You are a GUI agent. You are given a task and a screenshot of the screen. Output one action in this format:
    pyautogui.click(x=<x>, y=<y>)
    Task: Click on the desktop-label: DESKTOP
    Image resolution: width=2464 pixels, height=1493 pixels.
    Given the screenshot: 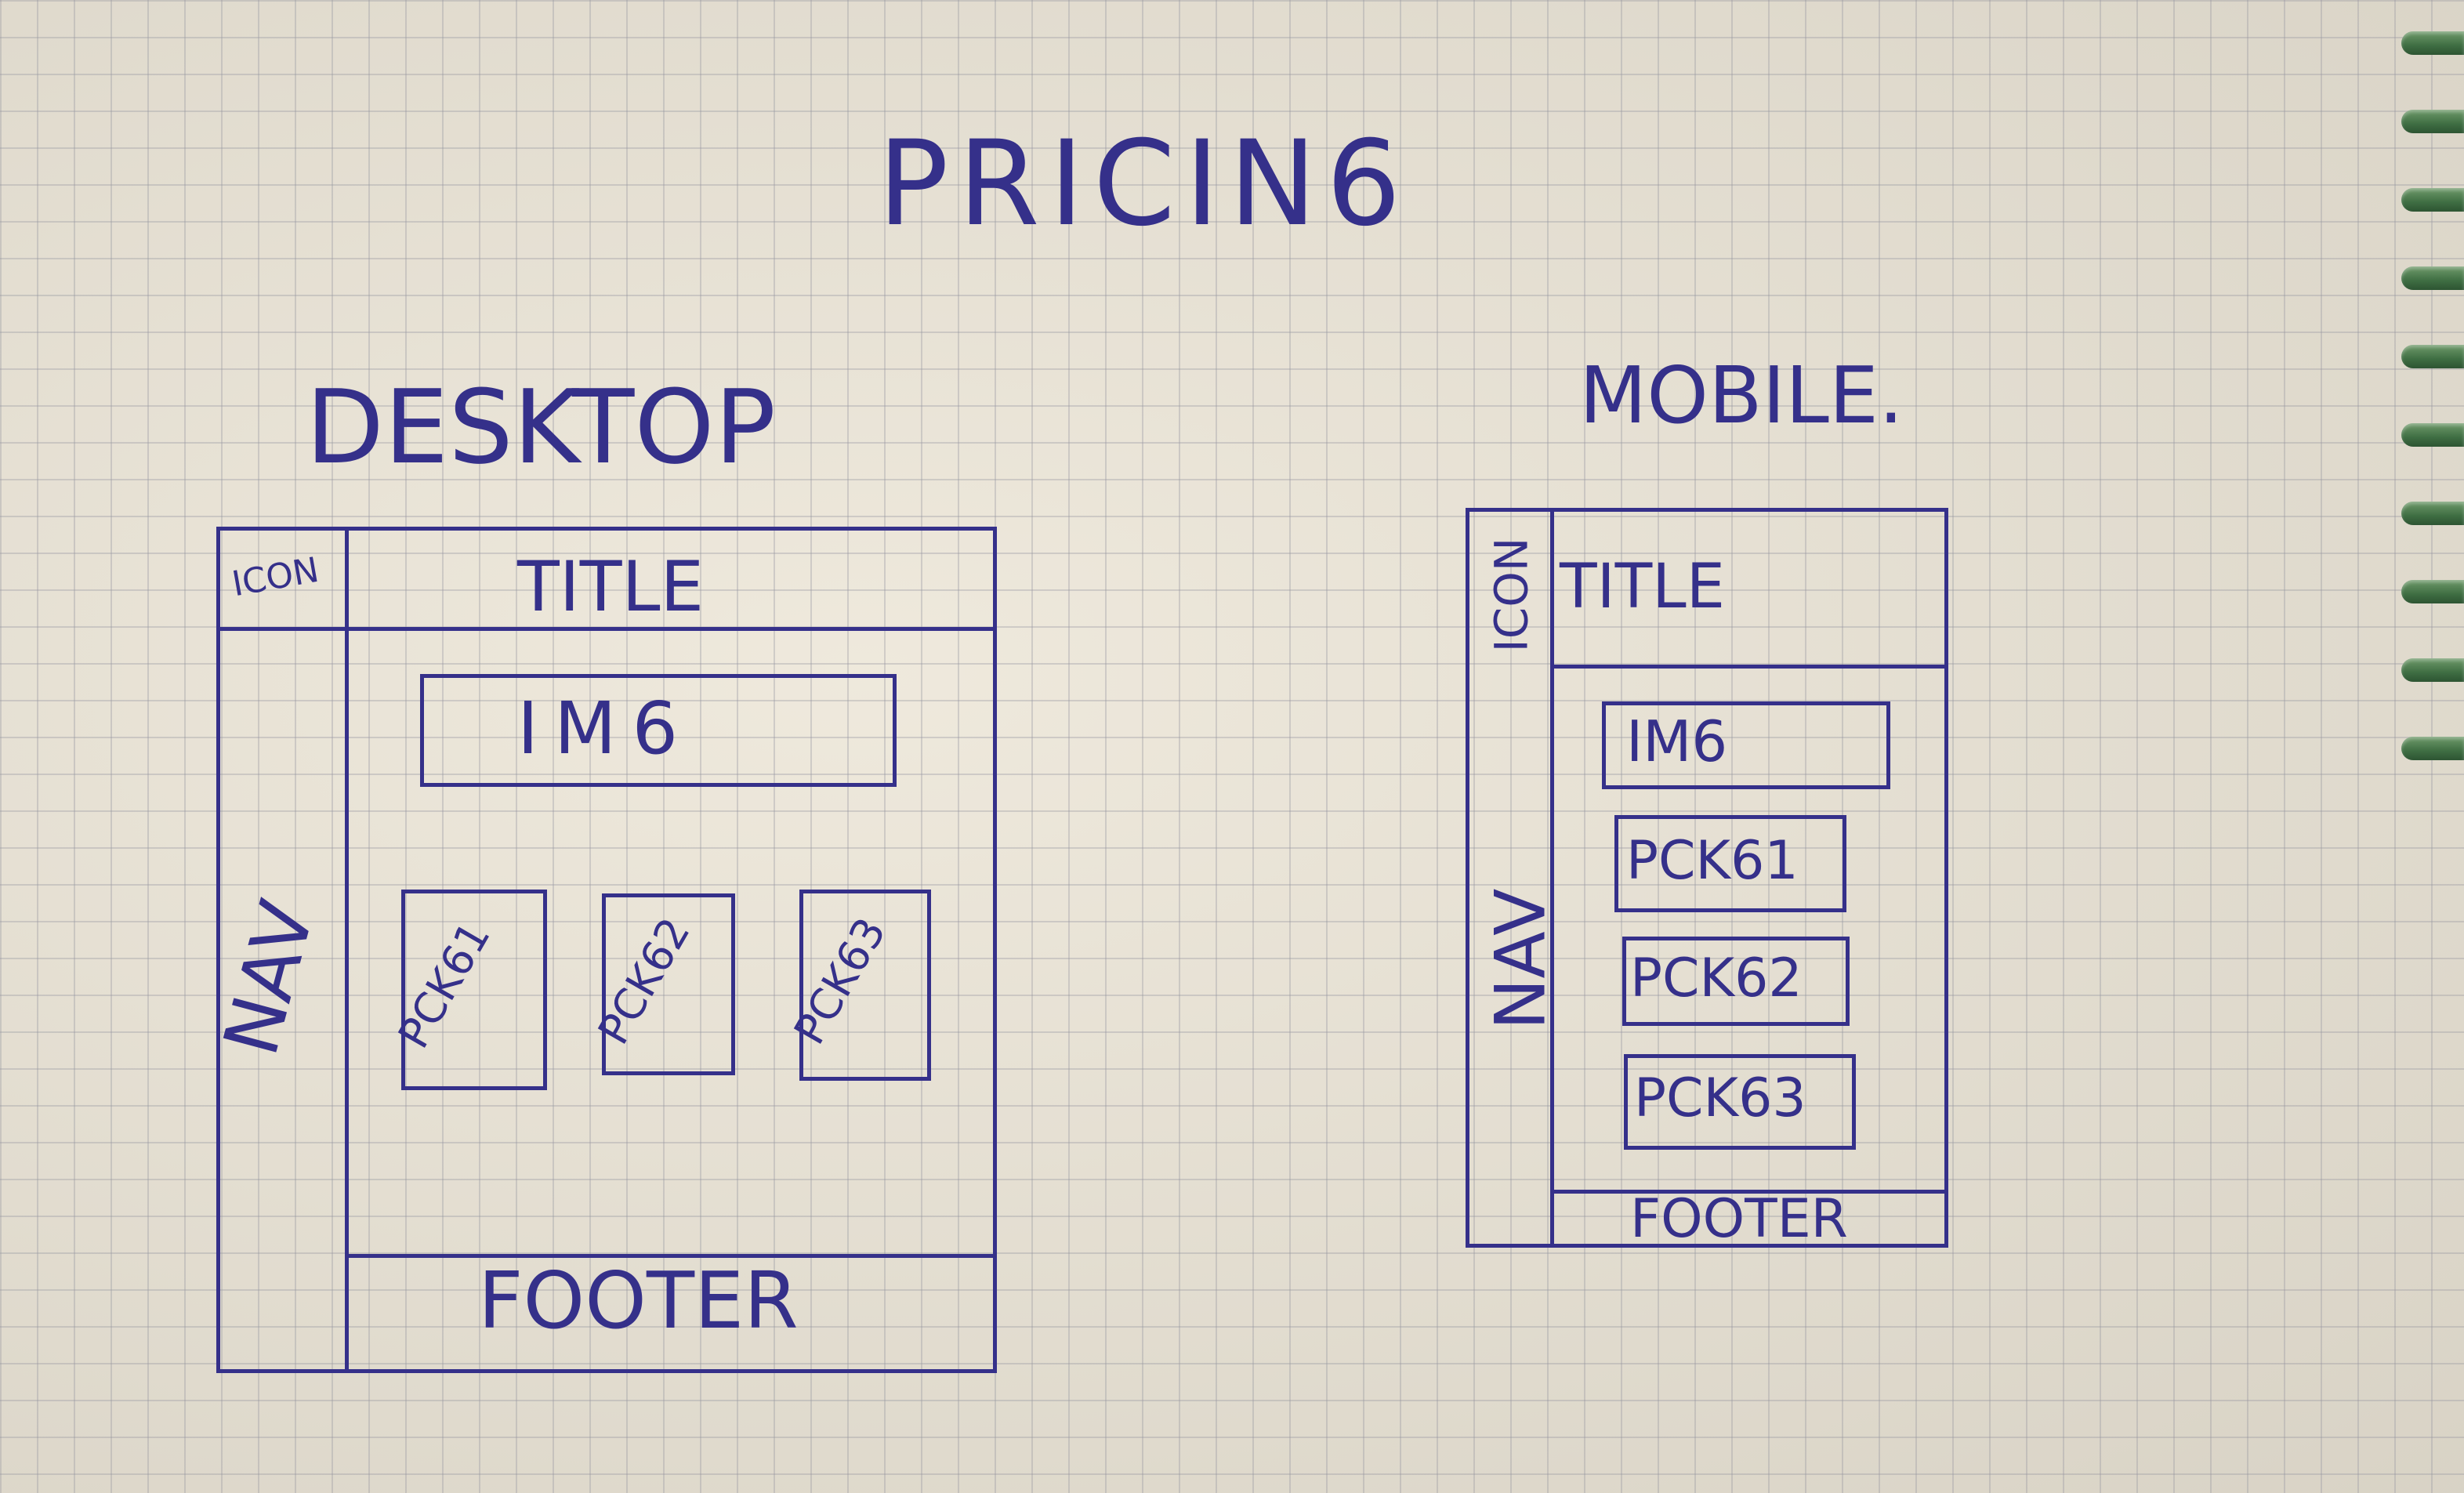 What is the action you would take?
    pyautogui.click(x=541, y=427)
    